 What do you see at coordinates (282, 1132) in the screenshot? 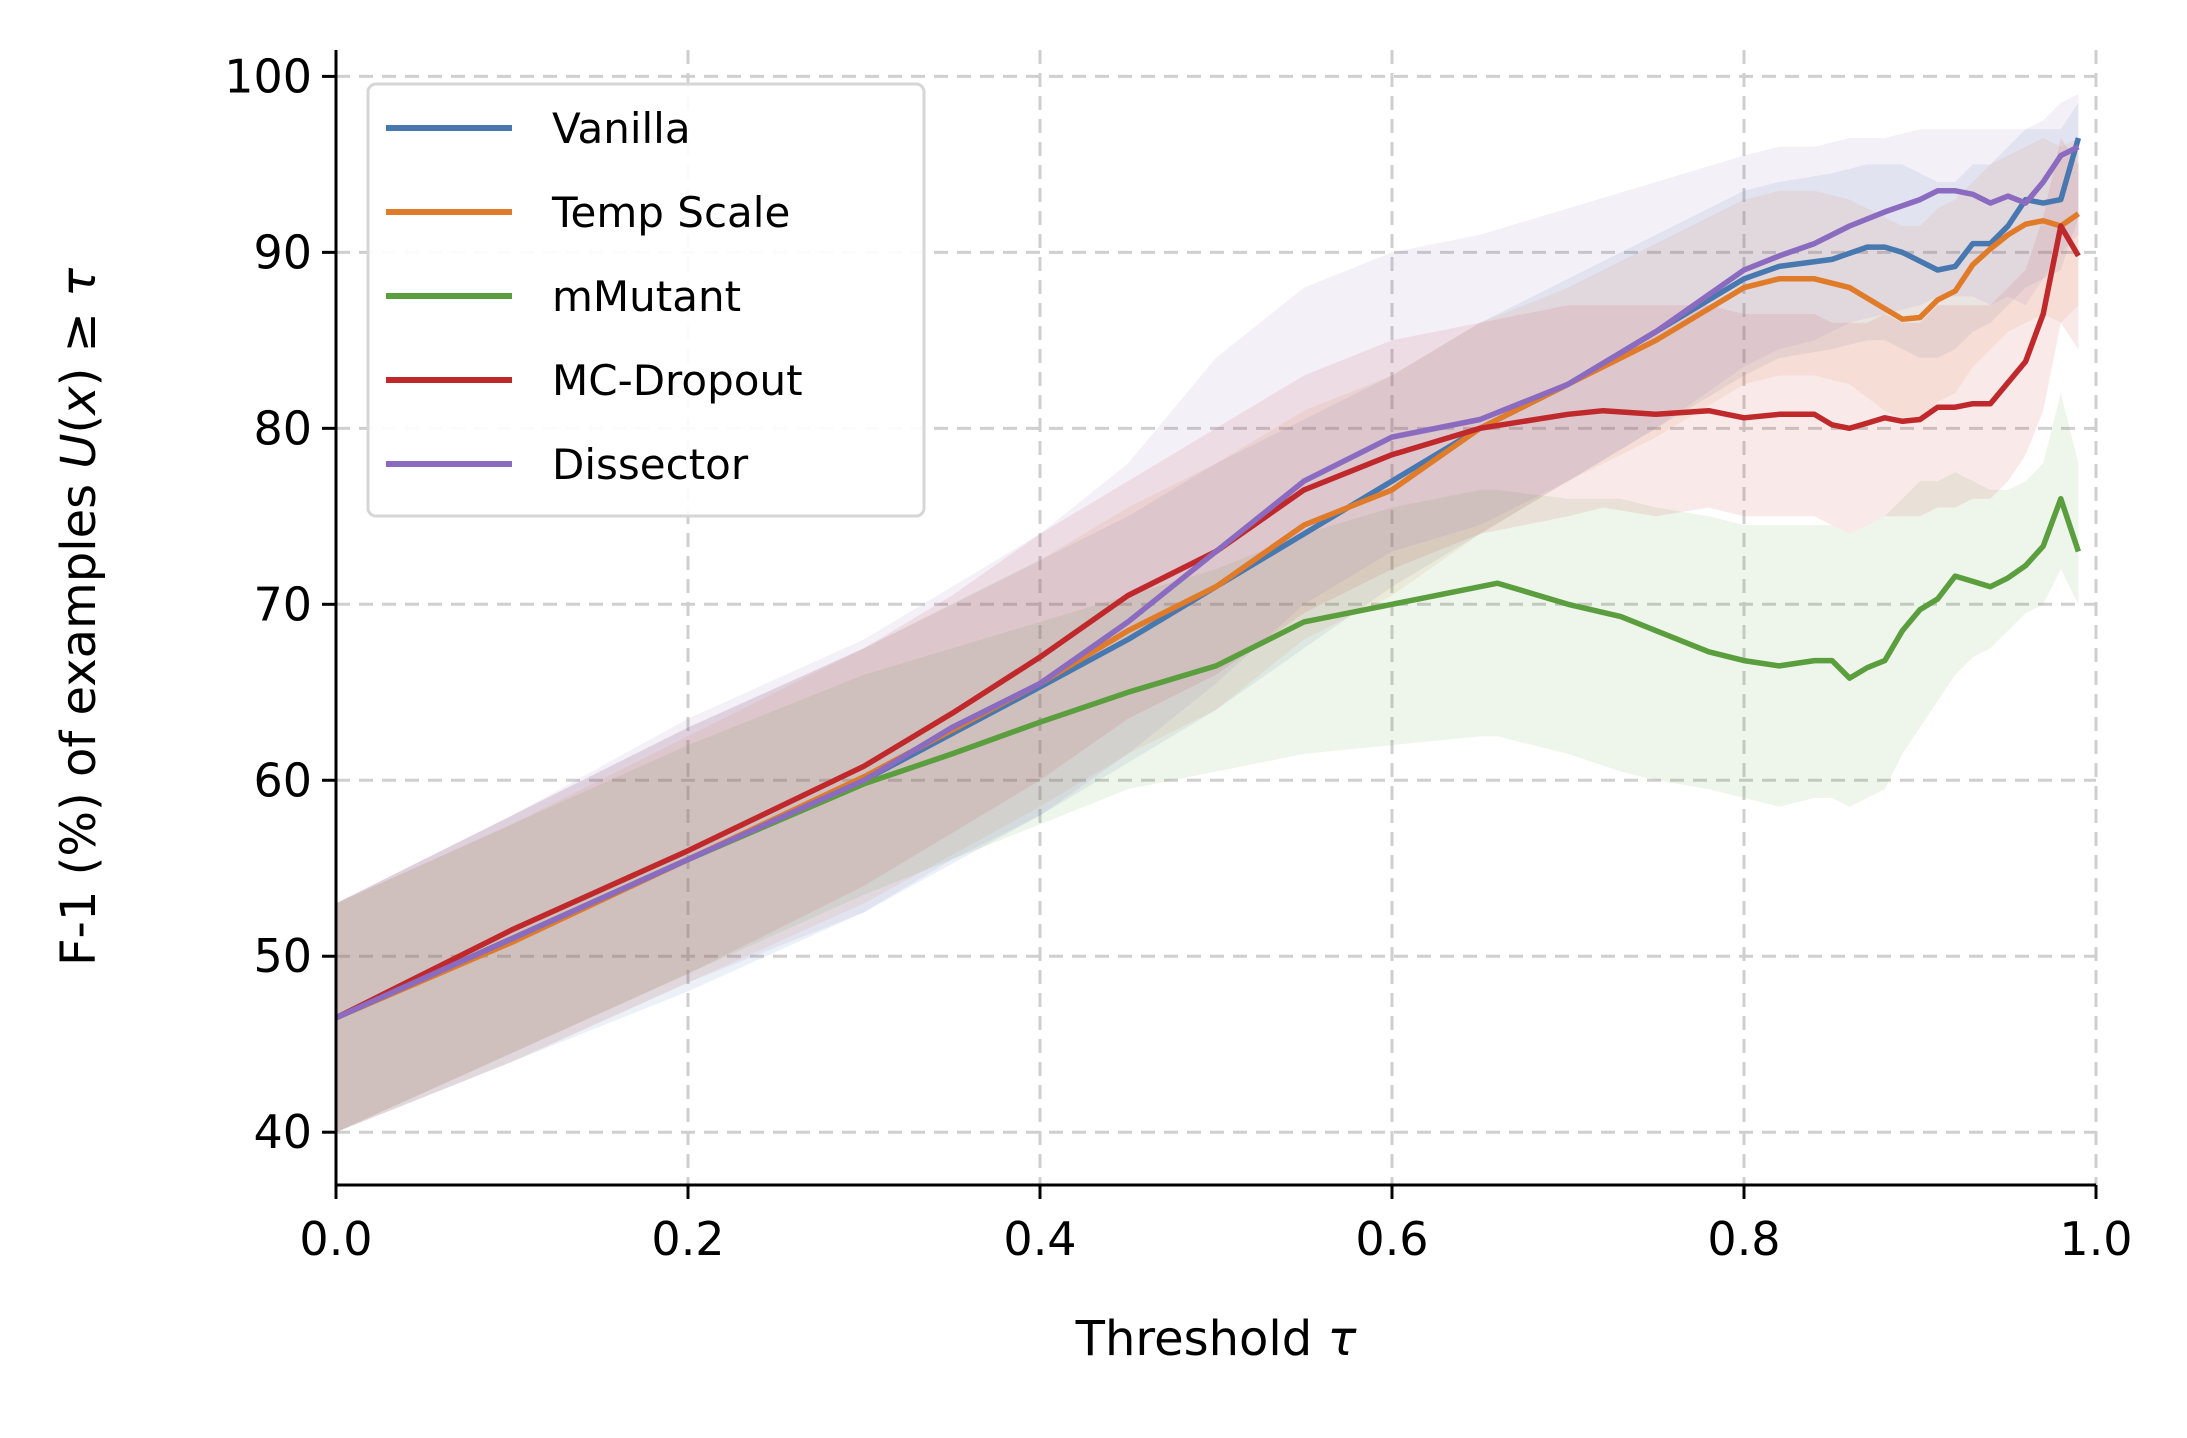
I see `y-tick-label: 40` at bounding box center [282, 1132].